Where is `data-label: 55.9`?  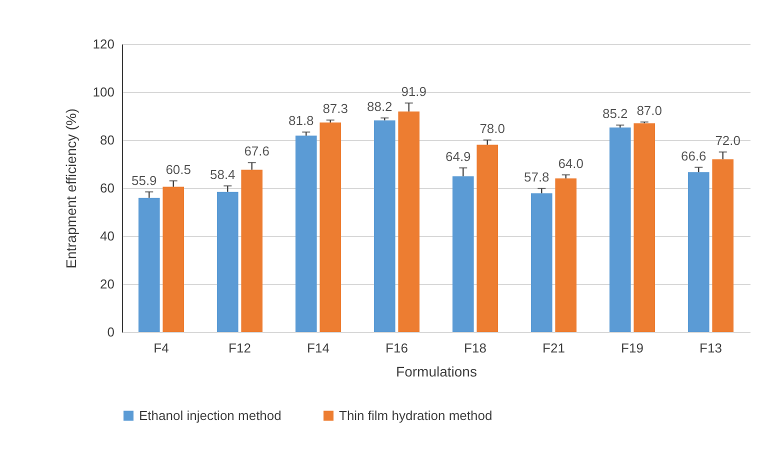
data-label: 55.9 is located at coordinates (144, 180).